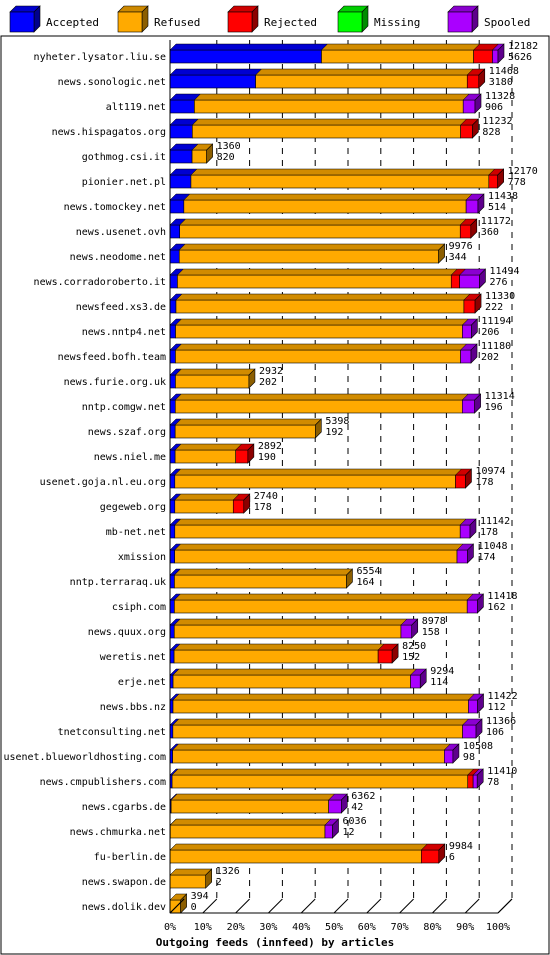 The width and height of the screenshot is (550, 955). Describe the element at coordinates (504, 271) in the screenshot. I see `bar-offered-label: 11494` at that location.